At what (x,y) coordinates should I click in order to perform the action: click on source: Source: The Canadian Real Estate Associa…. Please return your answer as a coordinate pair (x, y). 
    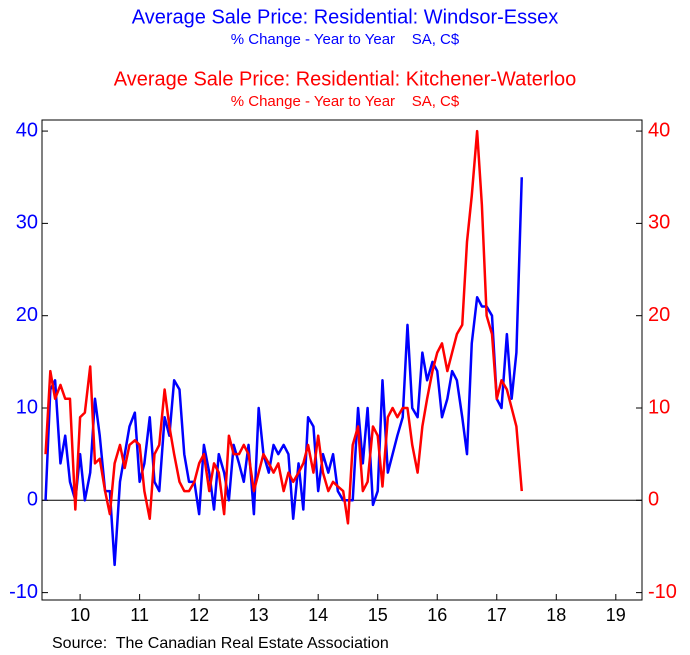
    Looking at the image, I should click on (220, 643).